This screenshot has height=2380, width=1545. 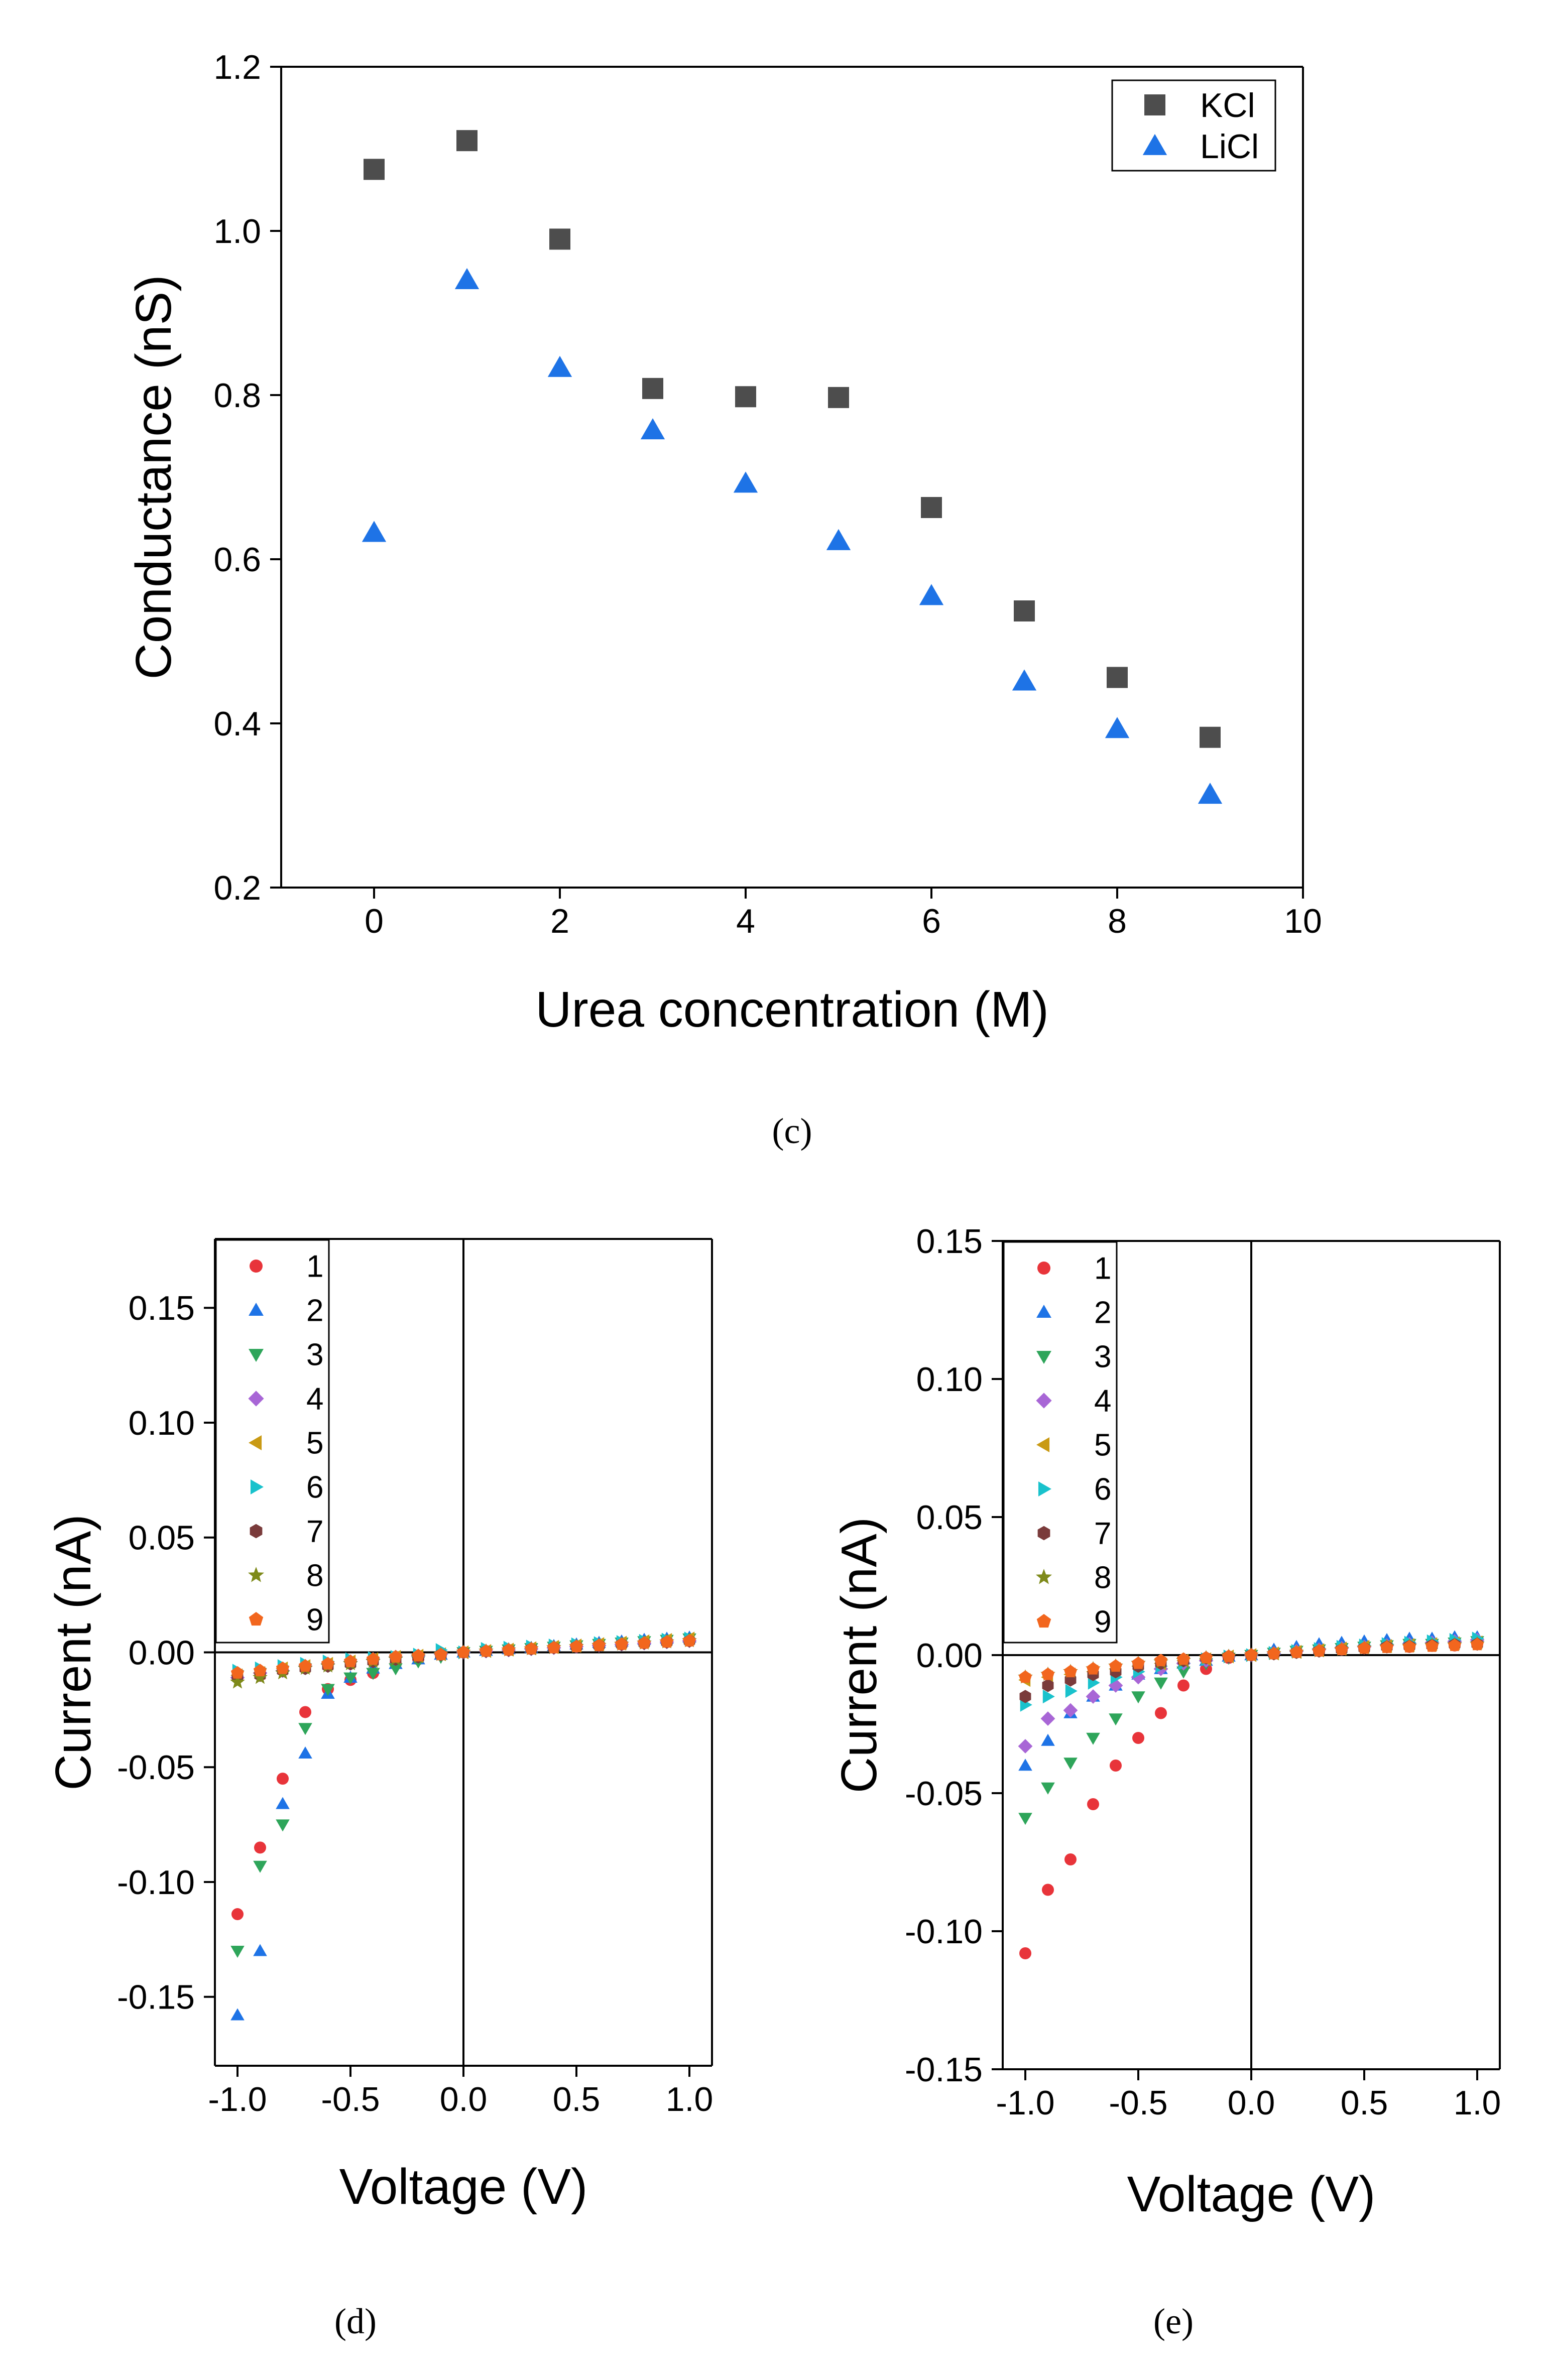 I want to click on legend-label: 9, so click(x=314, y=1620).